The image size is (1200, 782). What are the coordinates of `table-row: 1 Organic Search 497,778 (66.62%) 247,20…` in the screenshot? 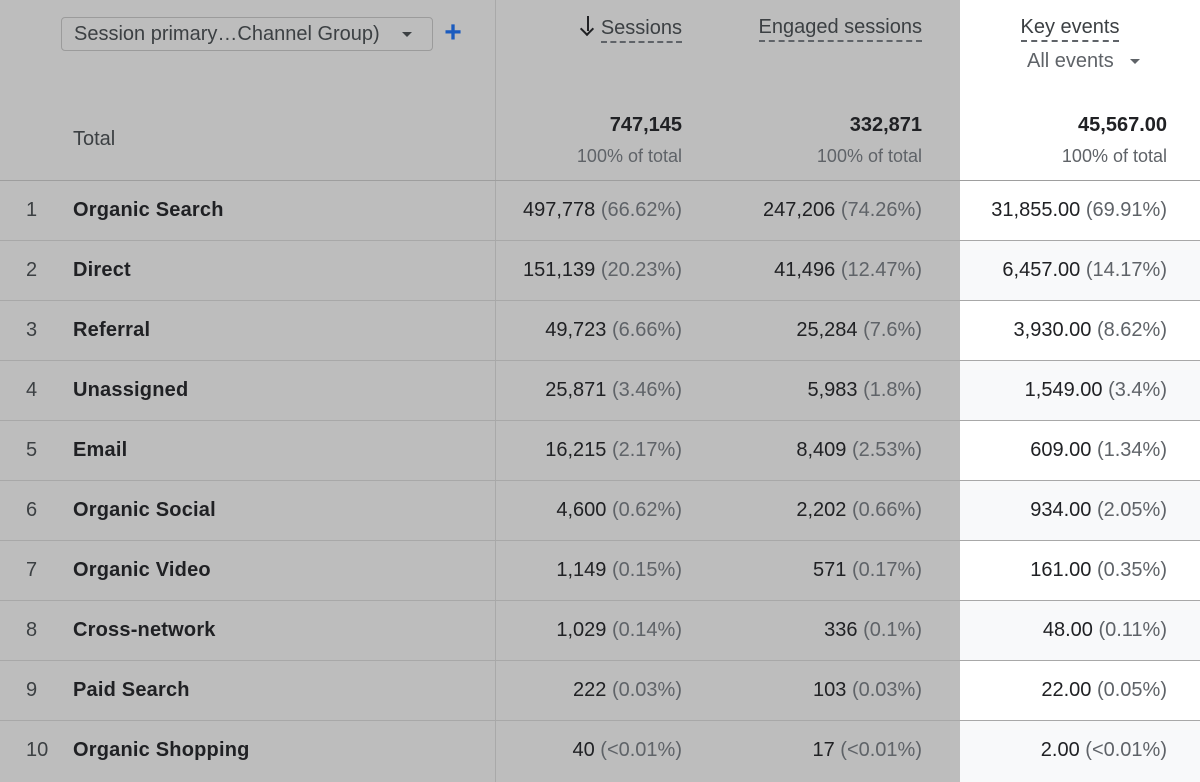 It's located at (600, 211).